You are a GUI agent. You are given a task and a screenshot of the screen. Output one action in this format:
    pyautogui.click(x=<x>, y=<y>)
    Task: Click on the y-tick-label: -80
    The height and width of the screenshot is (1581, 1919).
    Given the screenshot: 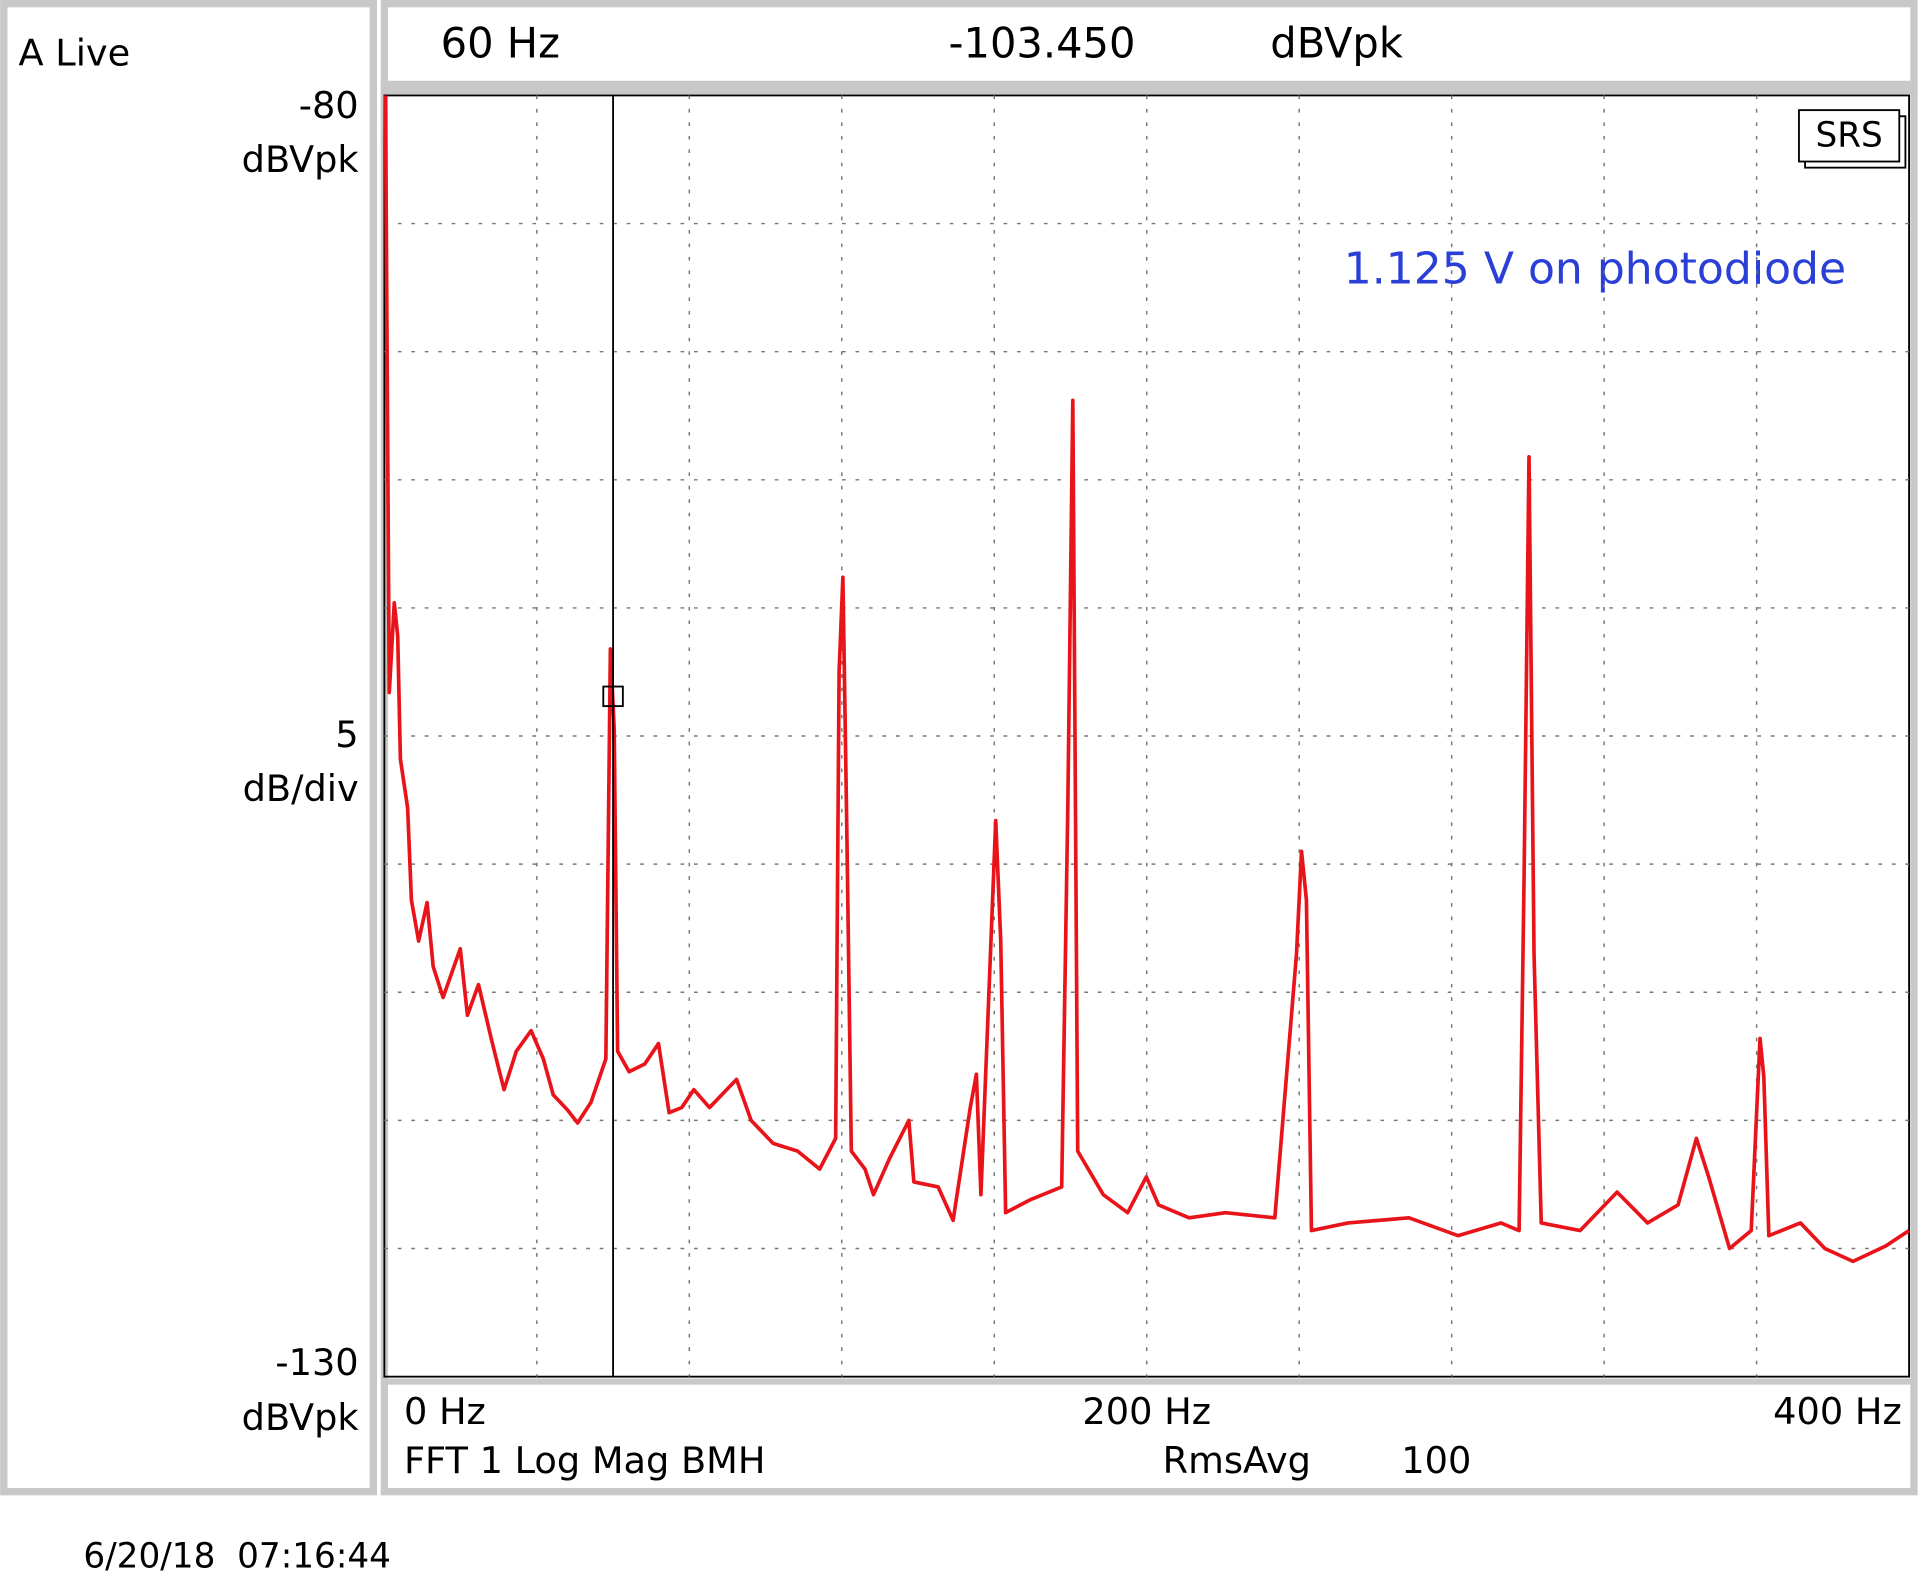 What is the action you would take?
    pyautogui.click(x=329, y=105)
    